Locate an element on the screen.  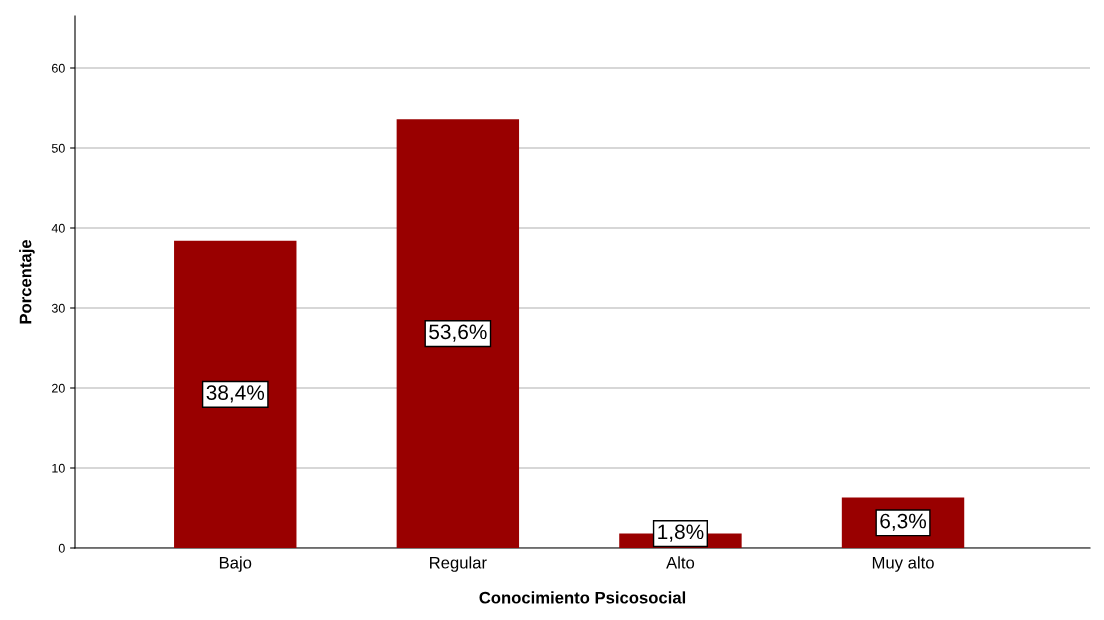
data-label: 53,6% is located at coordinates (458, 333).